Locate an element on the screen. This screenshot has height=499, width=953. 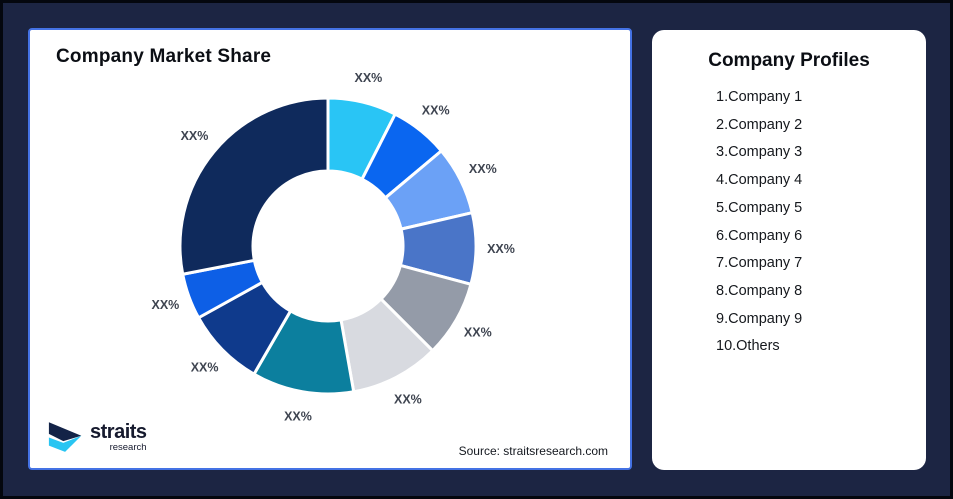
logo-name: straits is located at coordinates (118, 432).